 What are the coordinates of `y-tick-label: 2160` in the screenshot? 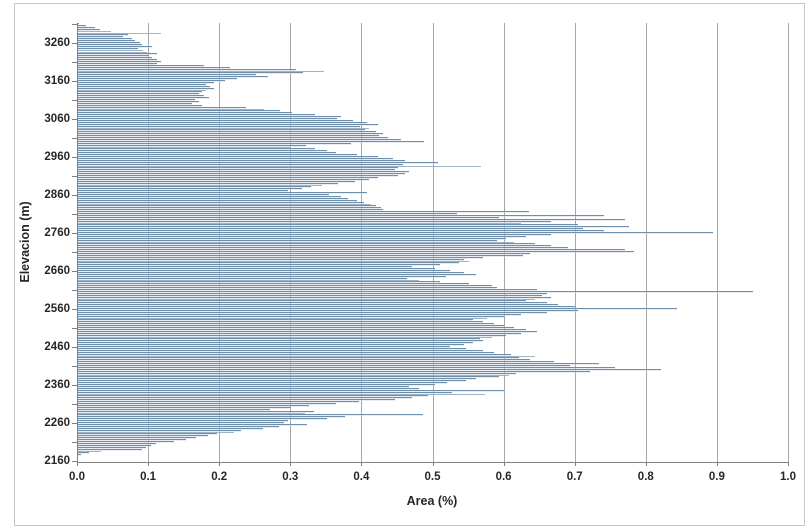 It's located at (57, 461).